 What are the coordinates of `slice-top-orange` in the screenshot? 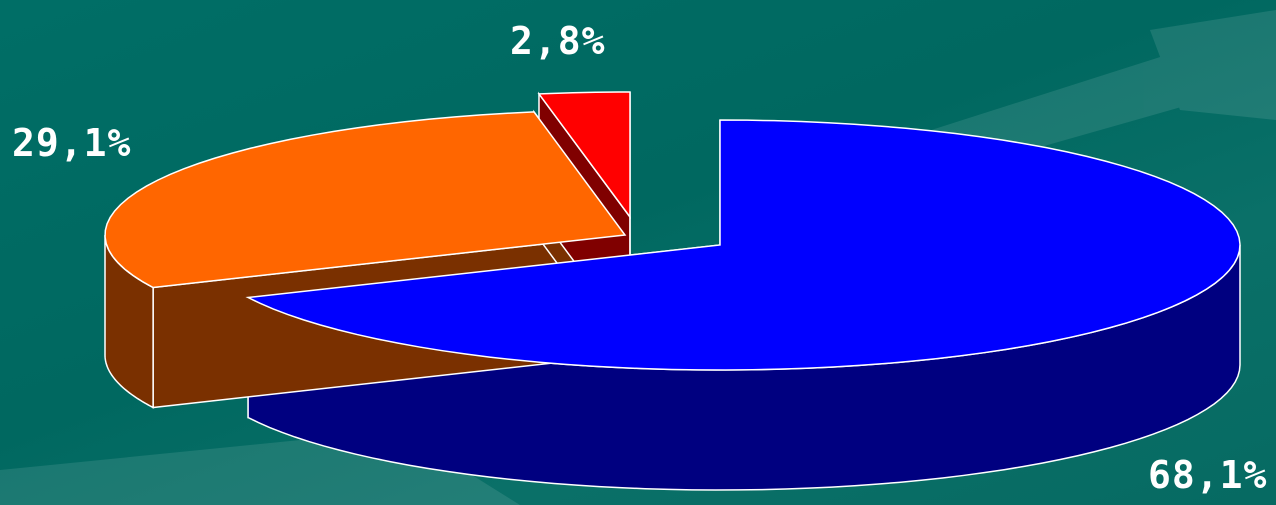 It's located at (365, 200).